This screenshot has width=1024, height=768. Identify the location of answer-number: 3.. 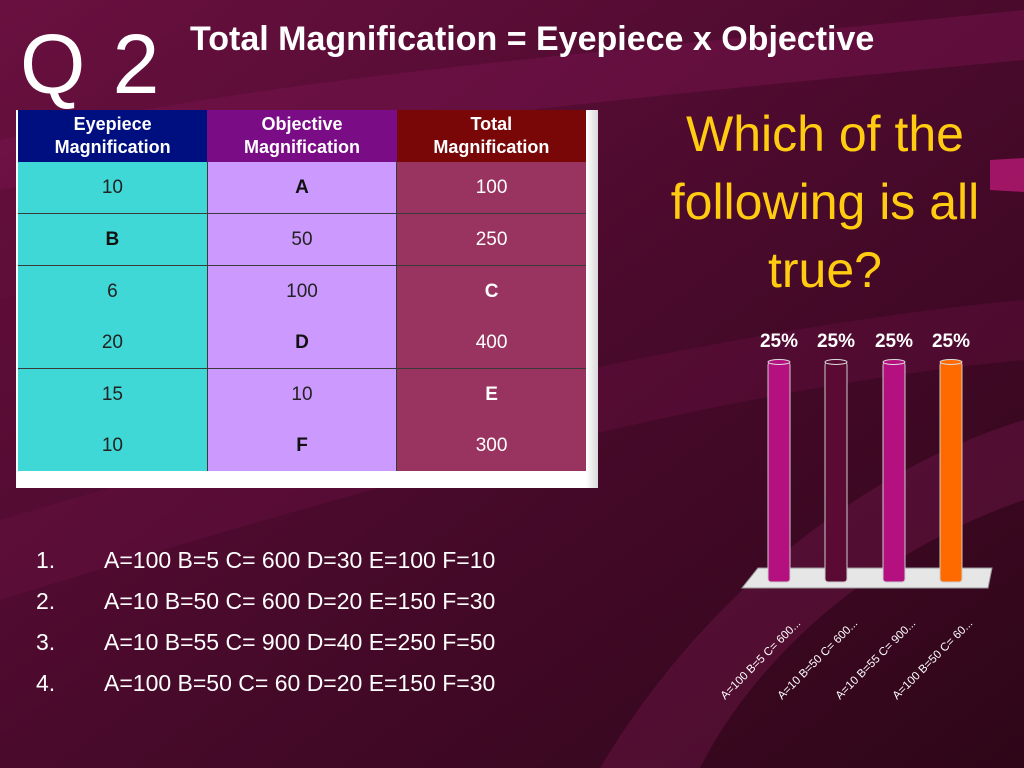
(46, 642).